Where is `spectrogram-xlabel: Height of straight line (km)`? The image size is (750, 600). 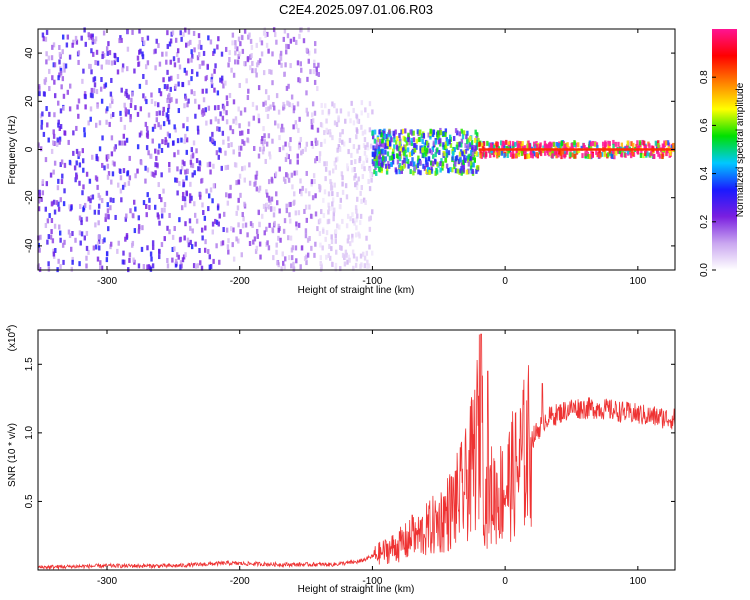 spectrogram-xlabel: Height of straight line (km) is located at coordinates (356, 290).